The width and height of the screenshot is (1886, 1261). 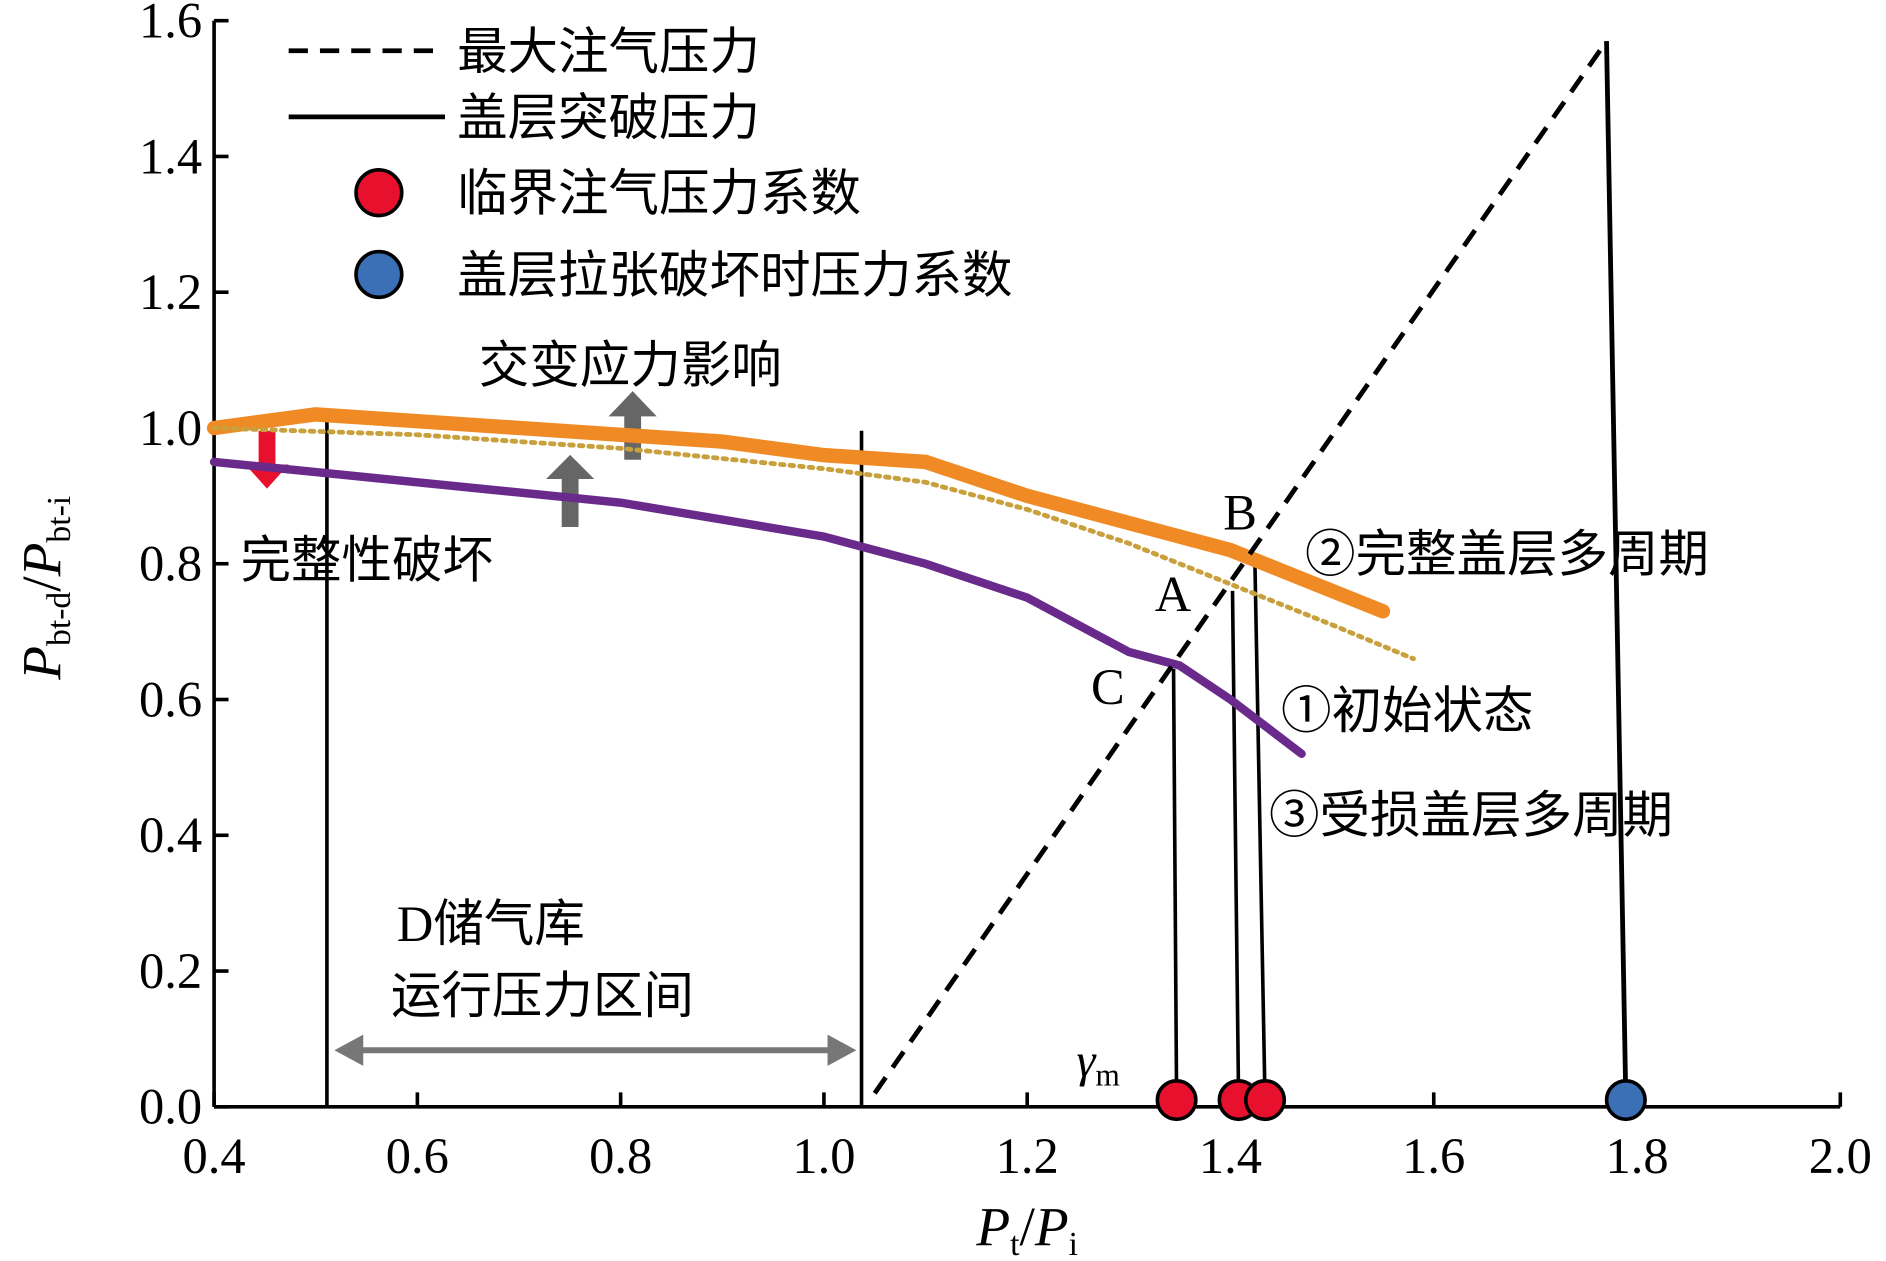 What do you see at coordinates (1173, 594) in the screenshot?
I see `annotation: A` at bounding box center [1173, 594].